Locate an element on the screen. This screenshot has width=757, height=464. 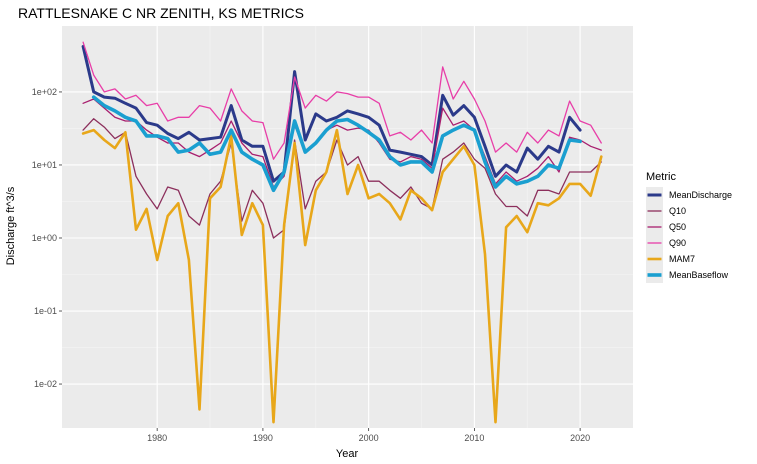
x-axis-title: Year is located at coordinates (347, 454).